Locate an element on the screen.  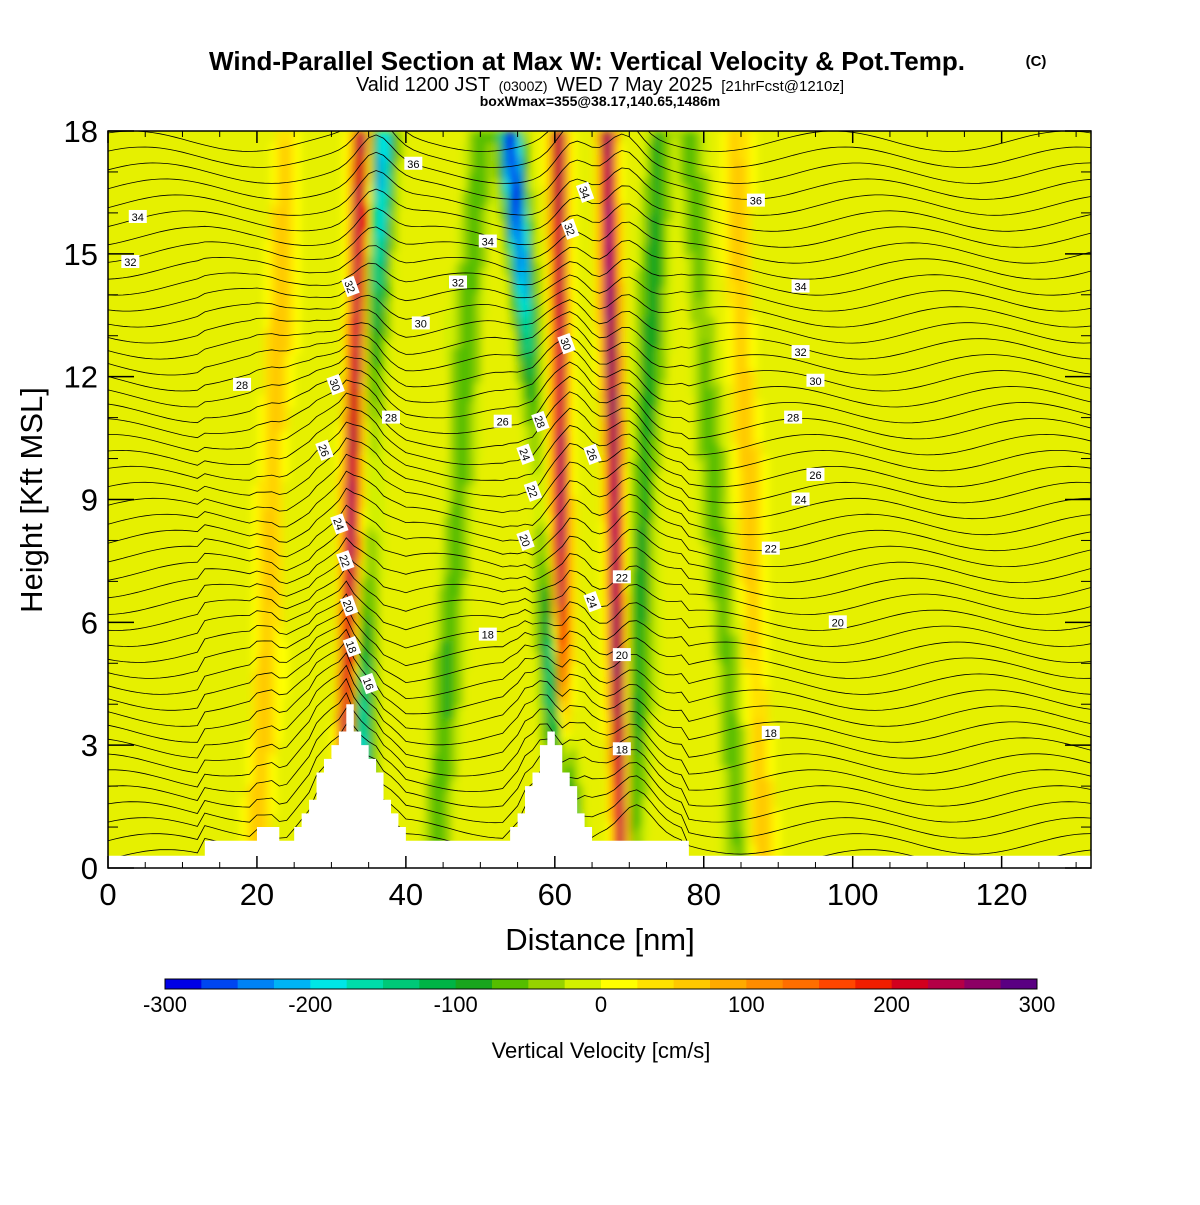
y-tick-label: 9 is located at coordinates (89, 500).